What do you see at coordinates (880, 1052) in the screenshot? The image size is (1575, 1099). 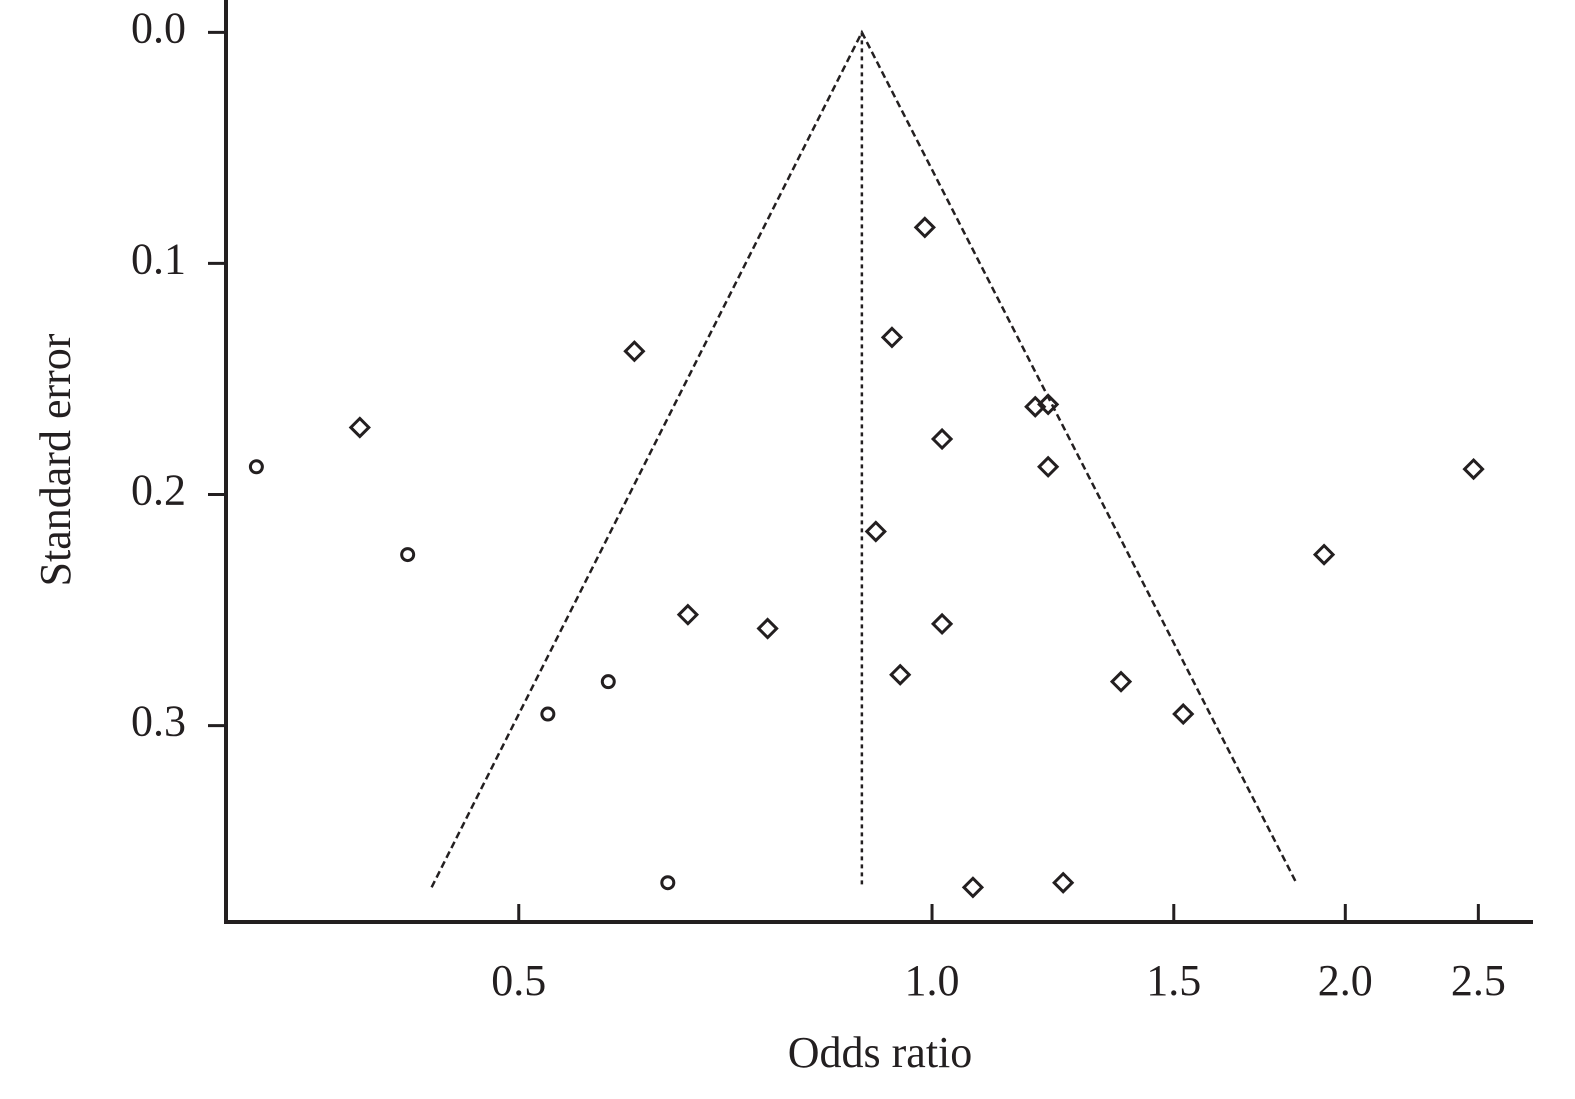 I see `x-axis-label: Odds ratio` at bounding box center [880, 1052].